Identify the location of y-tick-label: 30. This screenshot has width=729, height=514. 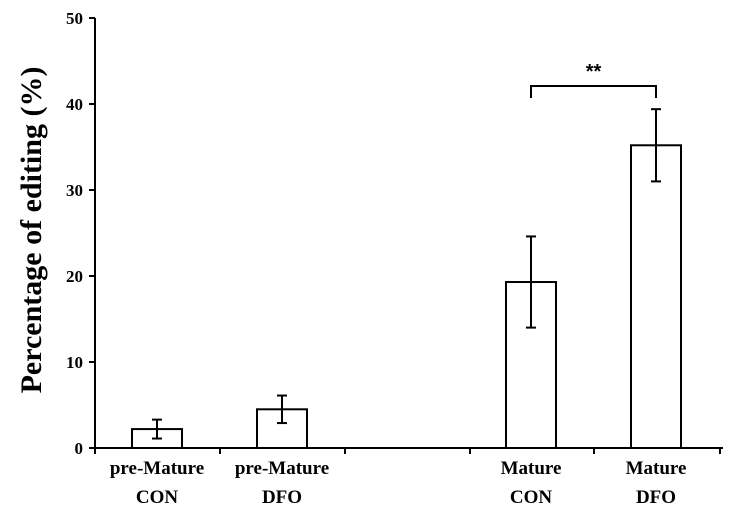
(74, 190).